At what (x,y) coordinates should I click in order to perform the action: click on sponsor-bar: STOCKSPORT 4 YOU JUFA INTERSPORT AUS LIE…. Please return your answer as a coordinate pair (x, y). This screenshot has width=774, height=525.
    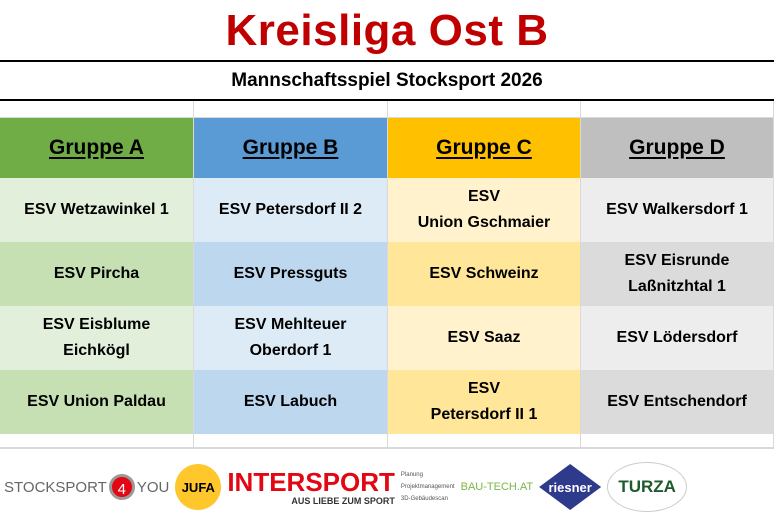
    Looking at the image, I should click on (387, 486).